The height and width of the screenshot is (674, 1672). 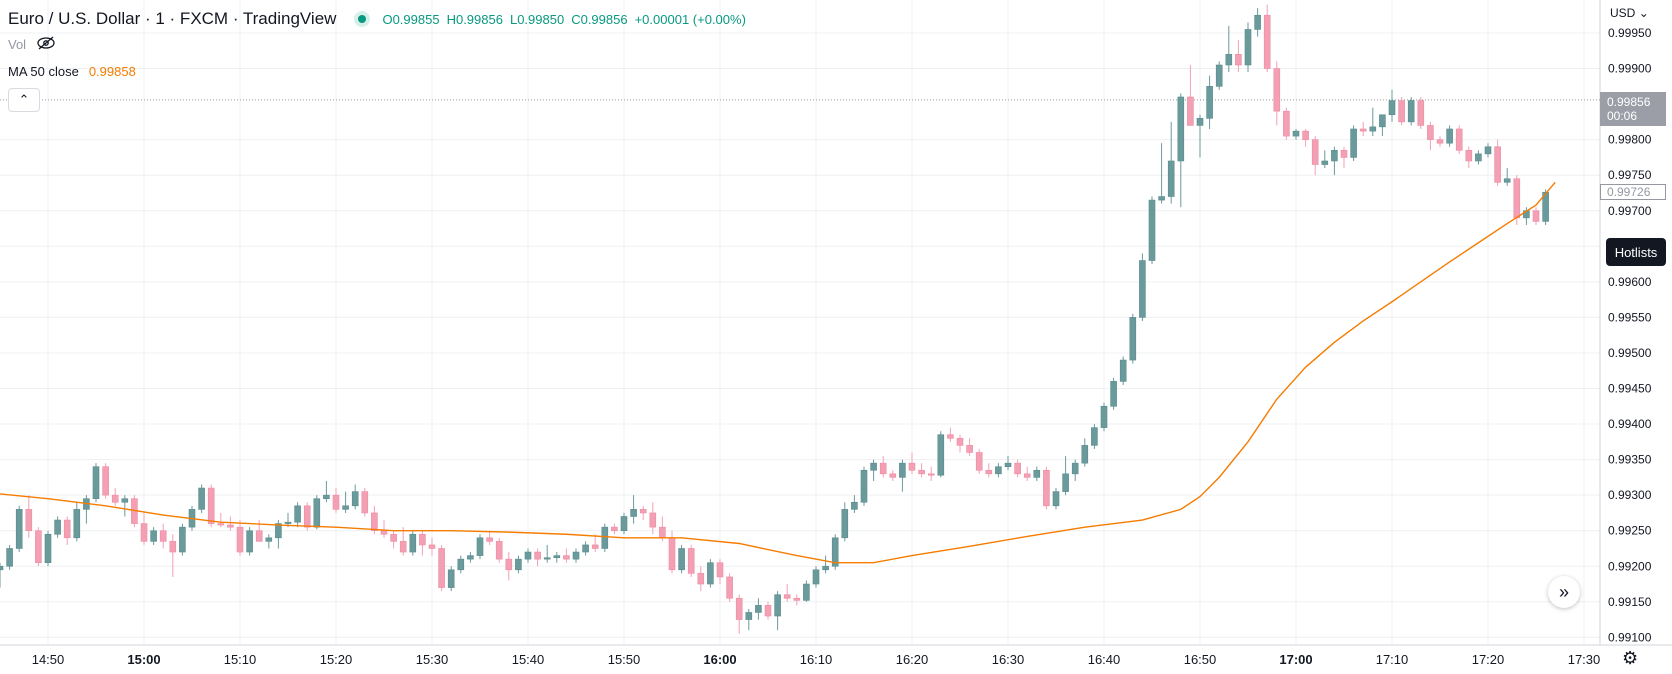 I want to click on ma-price-label: 0.99726, so click(x=1633, y=192).